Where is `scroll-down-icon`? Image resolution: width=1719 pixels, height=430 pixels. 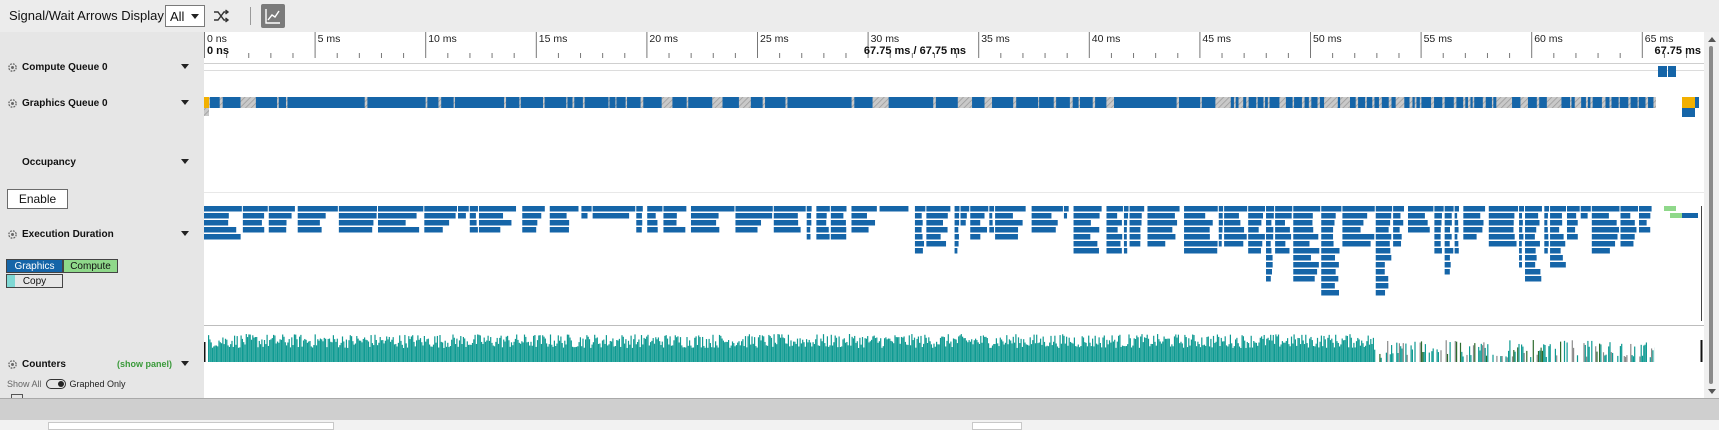
scroll-down-icon is located at coordinates (1712, 391).